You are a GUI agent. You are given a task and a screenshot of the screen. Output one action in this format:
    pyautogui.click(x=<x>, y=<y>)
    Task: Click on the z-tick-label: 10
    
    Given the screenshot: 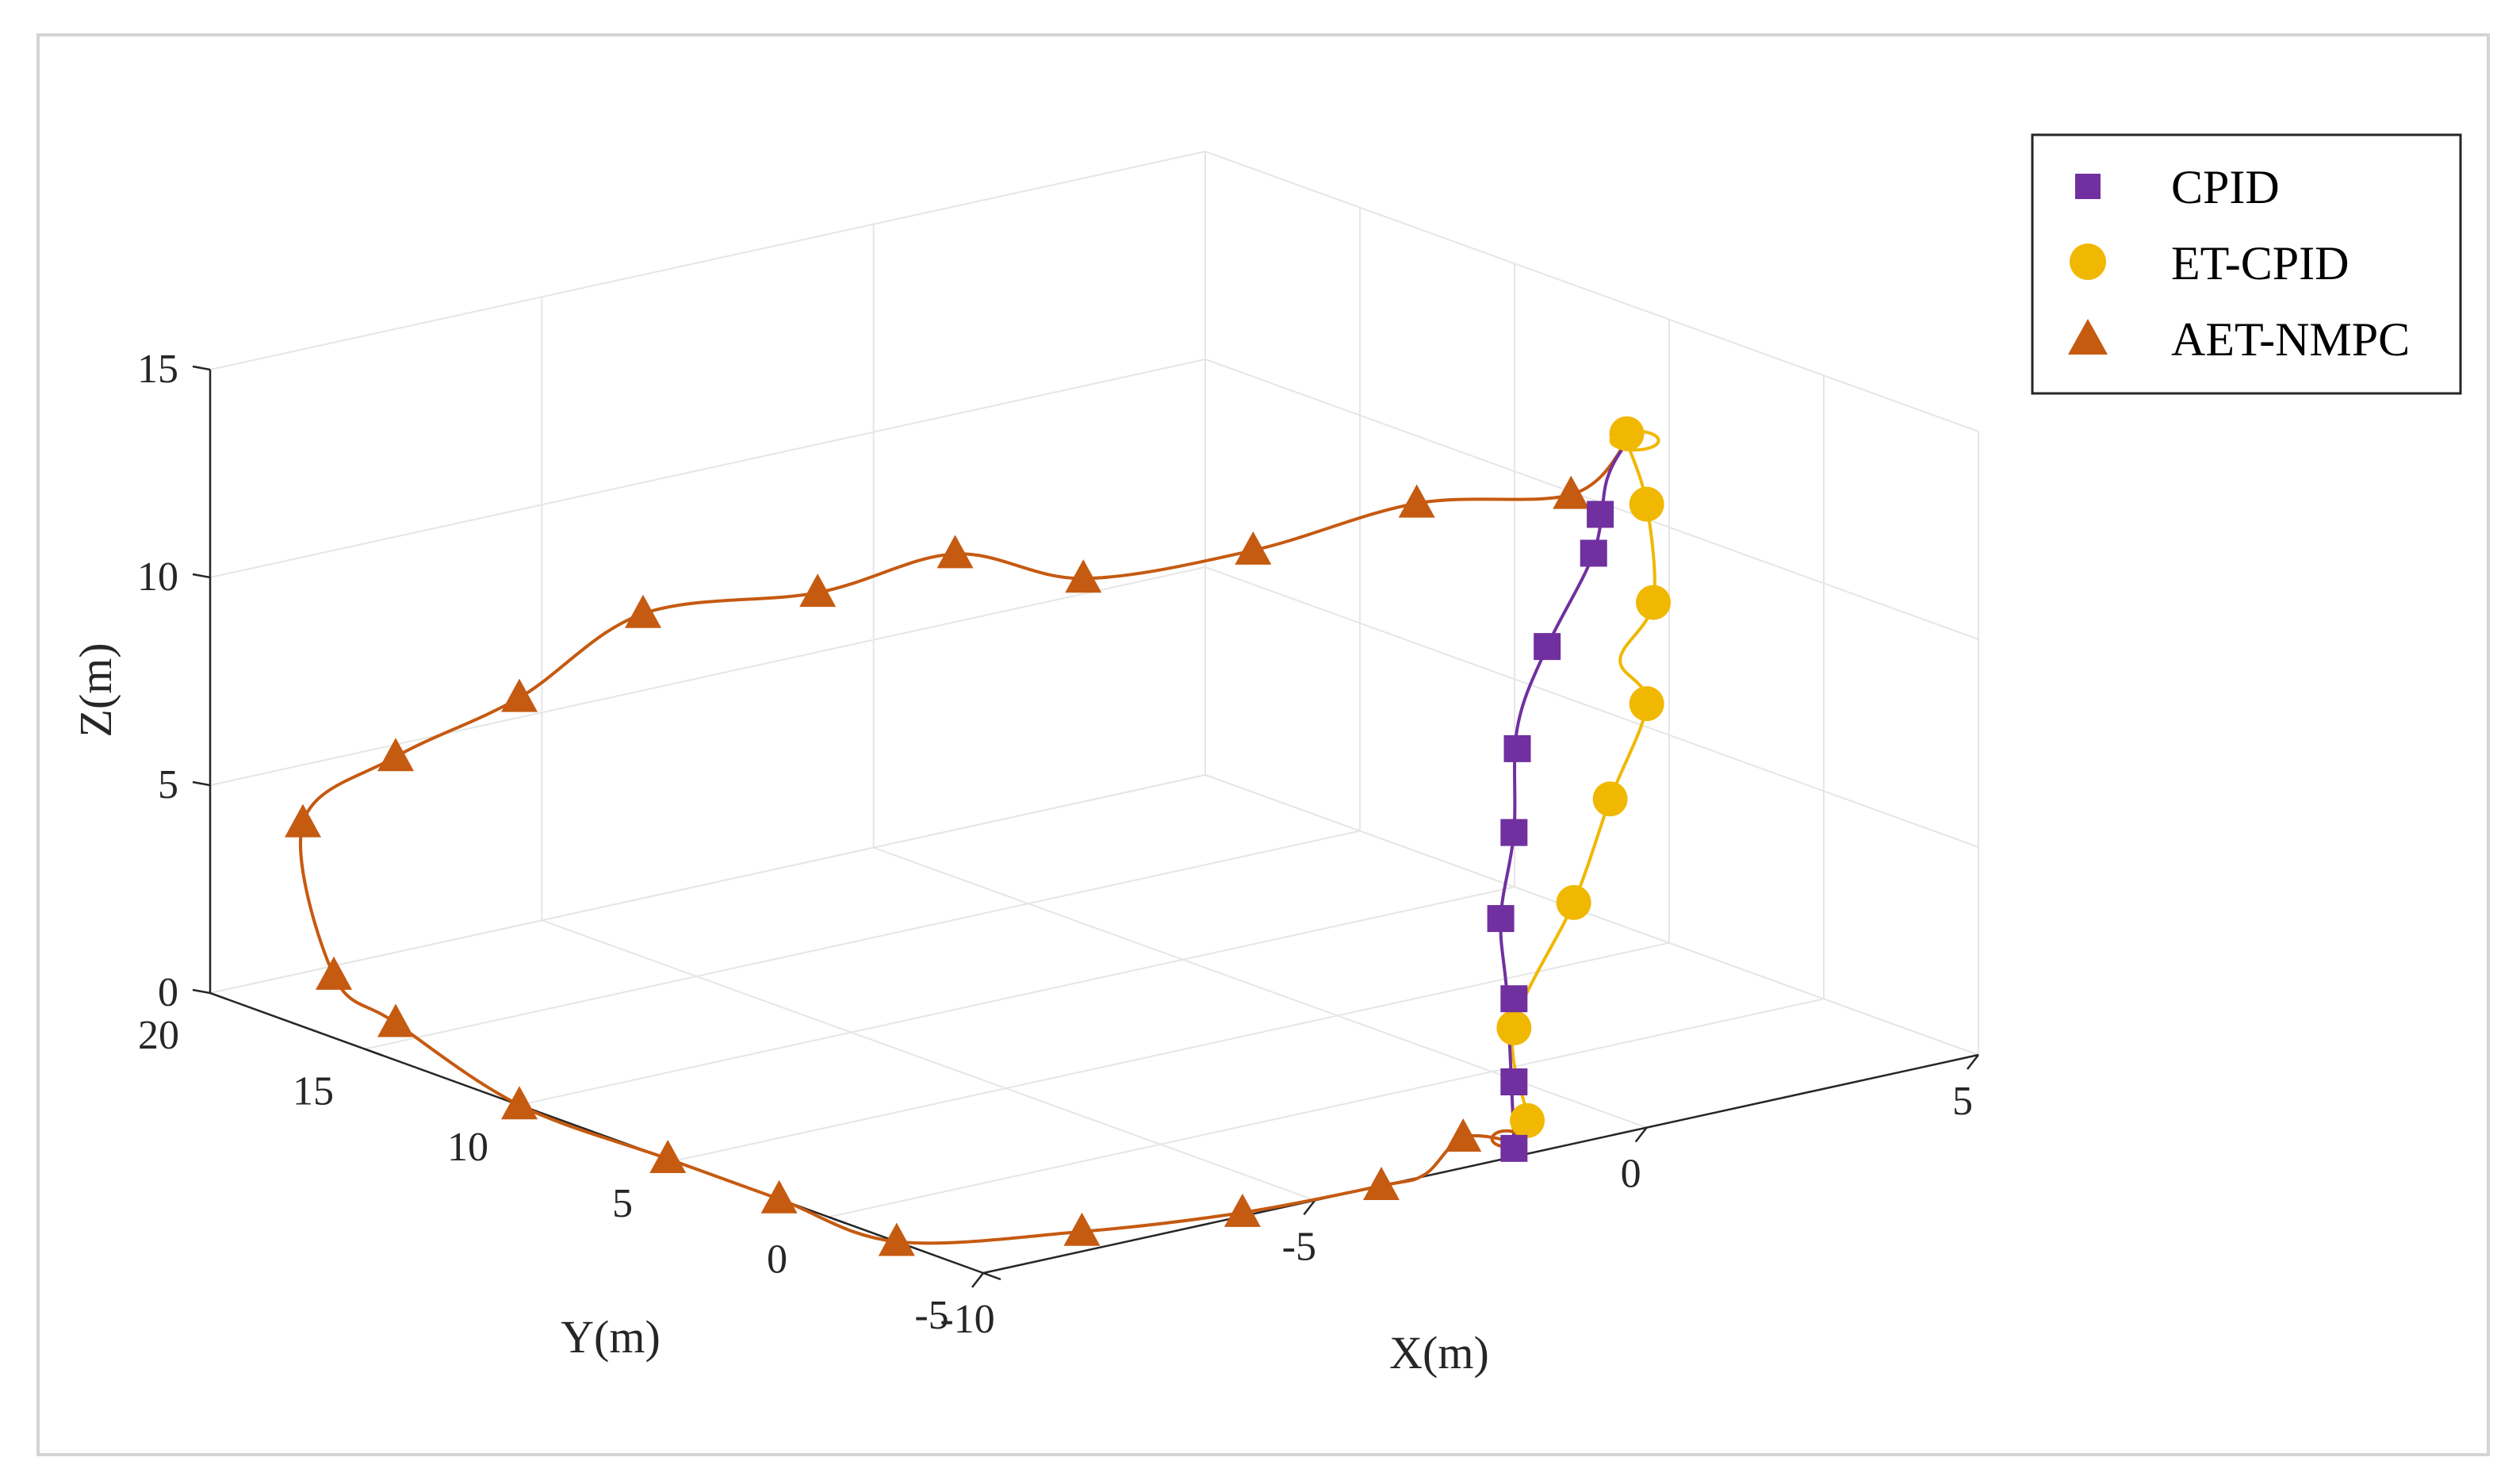 What is the action you would take?
    pyautogui.click(x=157, y=577)
    